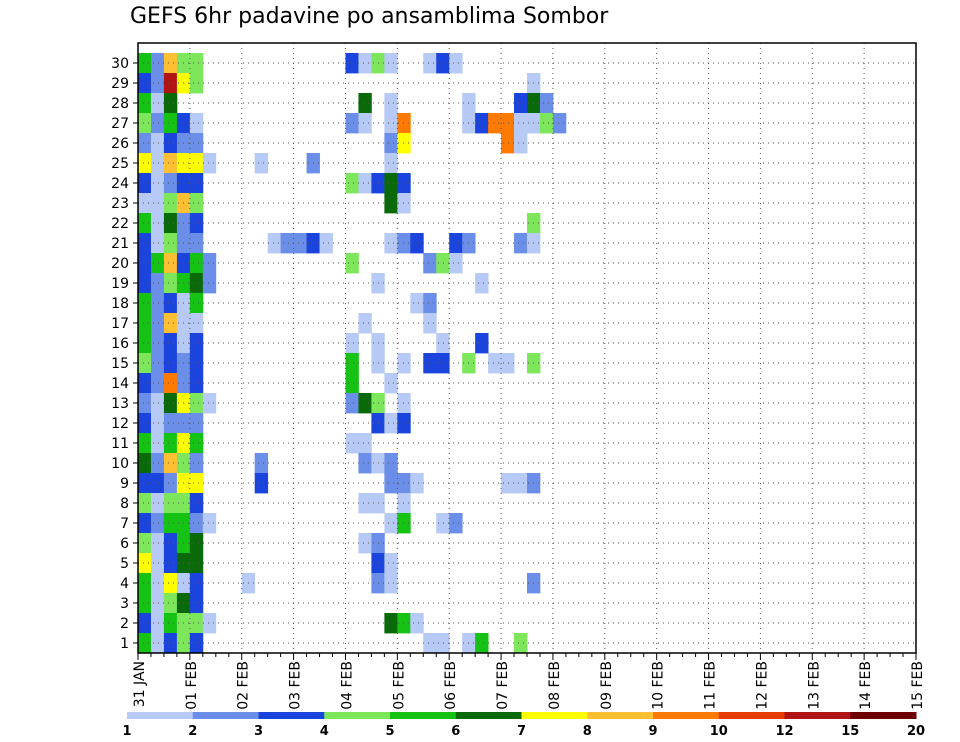 Image resolution: width=960 pixels, height=742 pixels. I want to click on y-tick-label: 4, so click(124, 584).